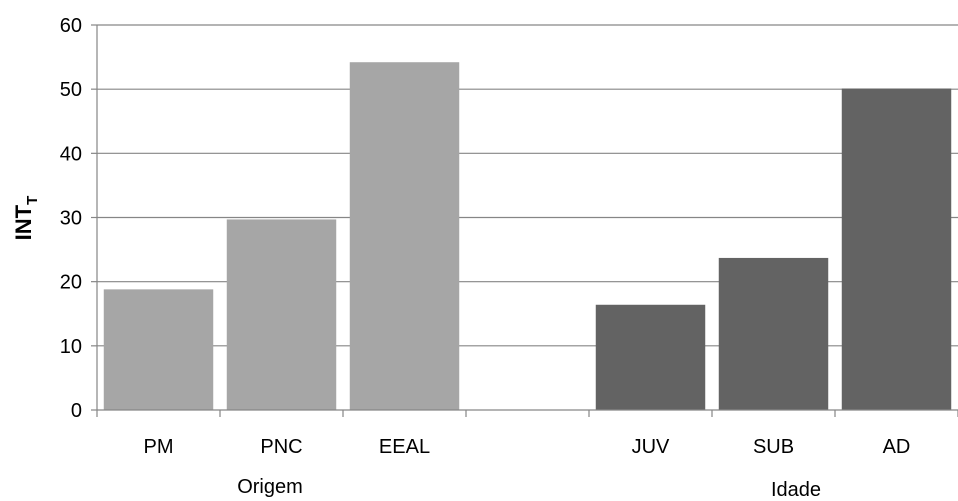 The image size is (958, 501). Describe the element at coordinates (270, 487) in the screenshot. I see `group-label-origem: Origem` at that location.